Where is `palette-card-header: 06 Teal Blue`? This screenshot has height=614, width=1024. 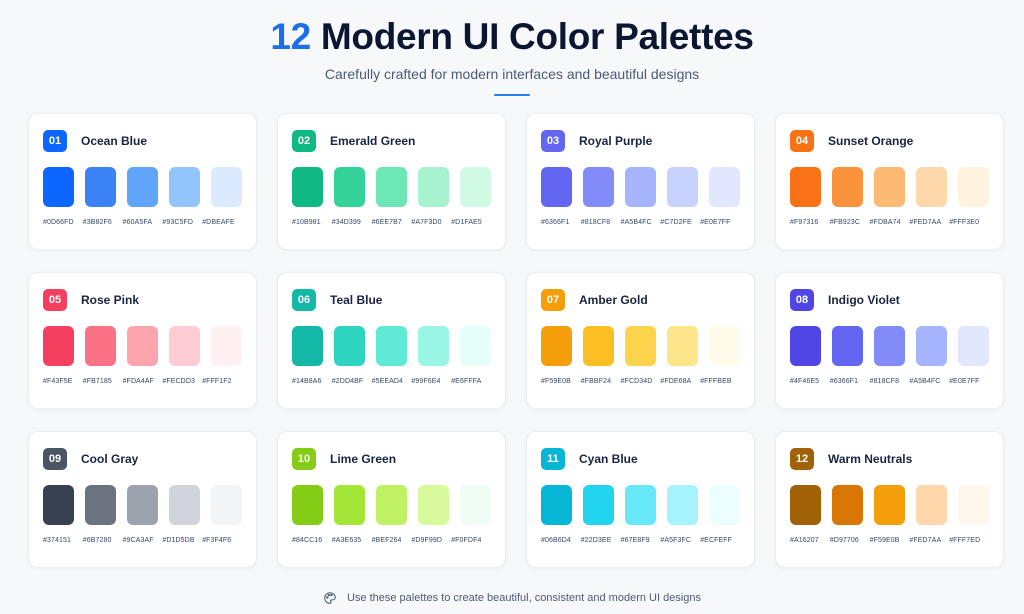 palette-card-header: 06 Teal Blue is located at coordinates (391, 300).